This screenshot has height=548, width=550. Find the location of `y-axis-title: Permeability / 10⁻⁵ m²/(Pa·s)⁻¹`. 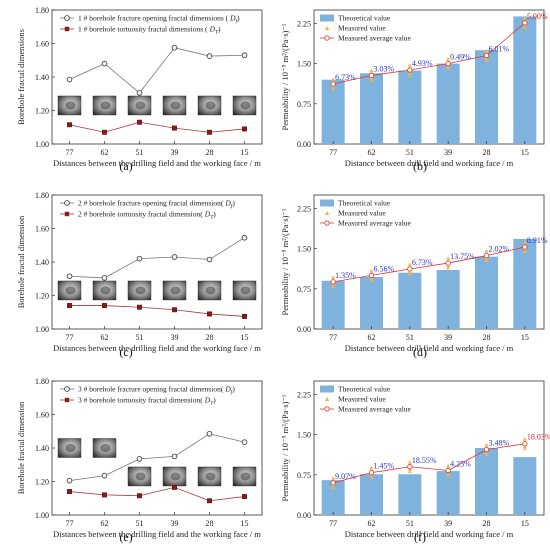

y-axis-title: Permeability / 10⁻⁵ m²/(Pa·s)⁻¹ is located at coordinates (285, 76).